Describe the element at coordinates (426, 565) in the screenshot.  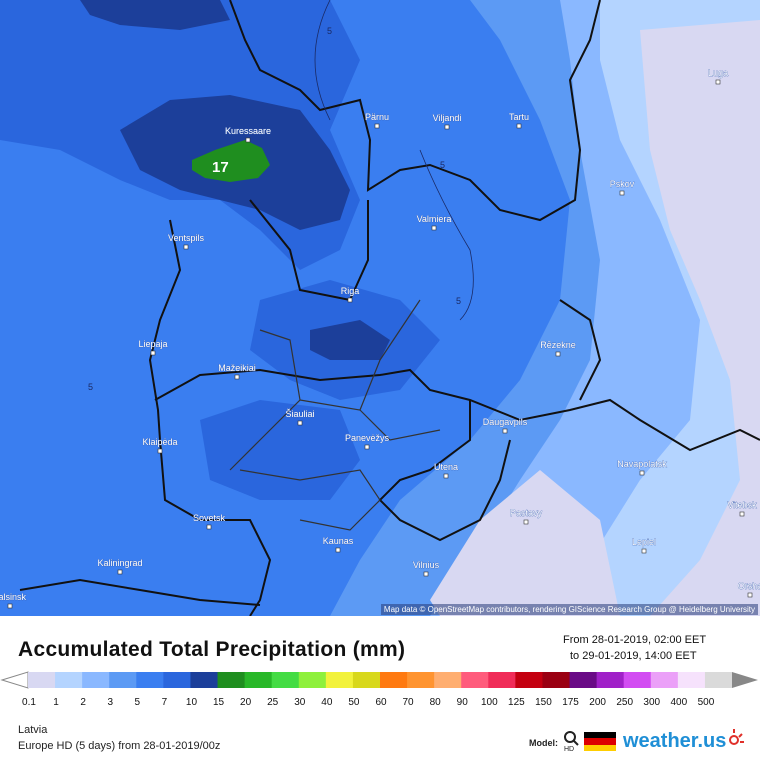
I see `city-label: Vilnius` at that location.